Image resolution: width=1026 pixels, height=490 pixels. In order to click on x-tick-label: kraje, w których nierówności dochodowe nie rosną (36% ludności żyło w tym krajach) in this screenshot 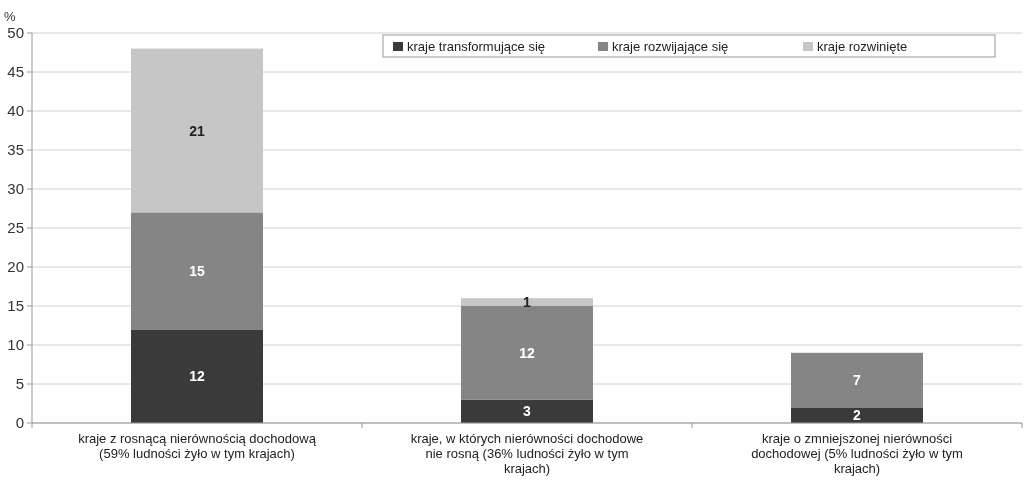, I will do `click(527, 453)`.